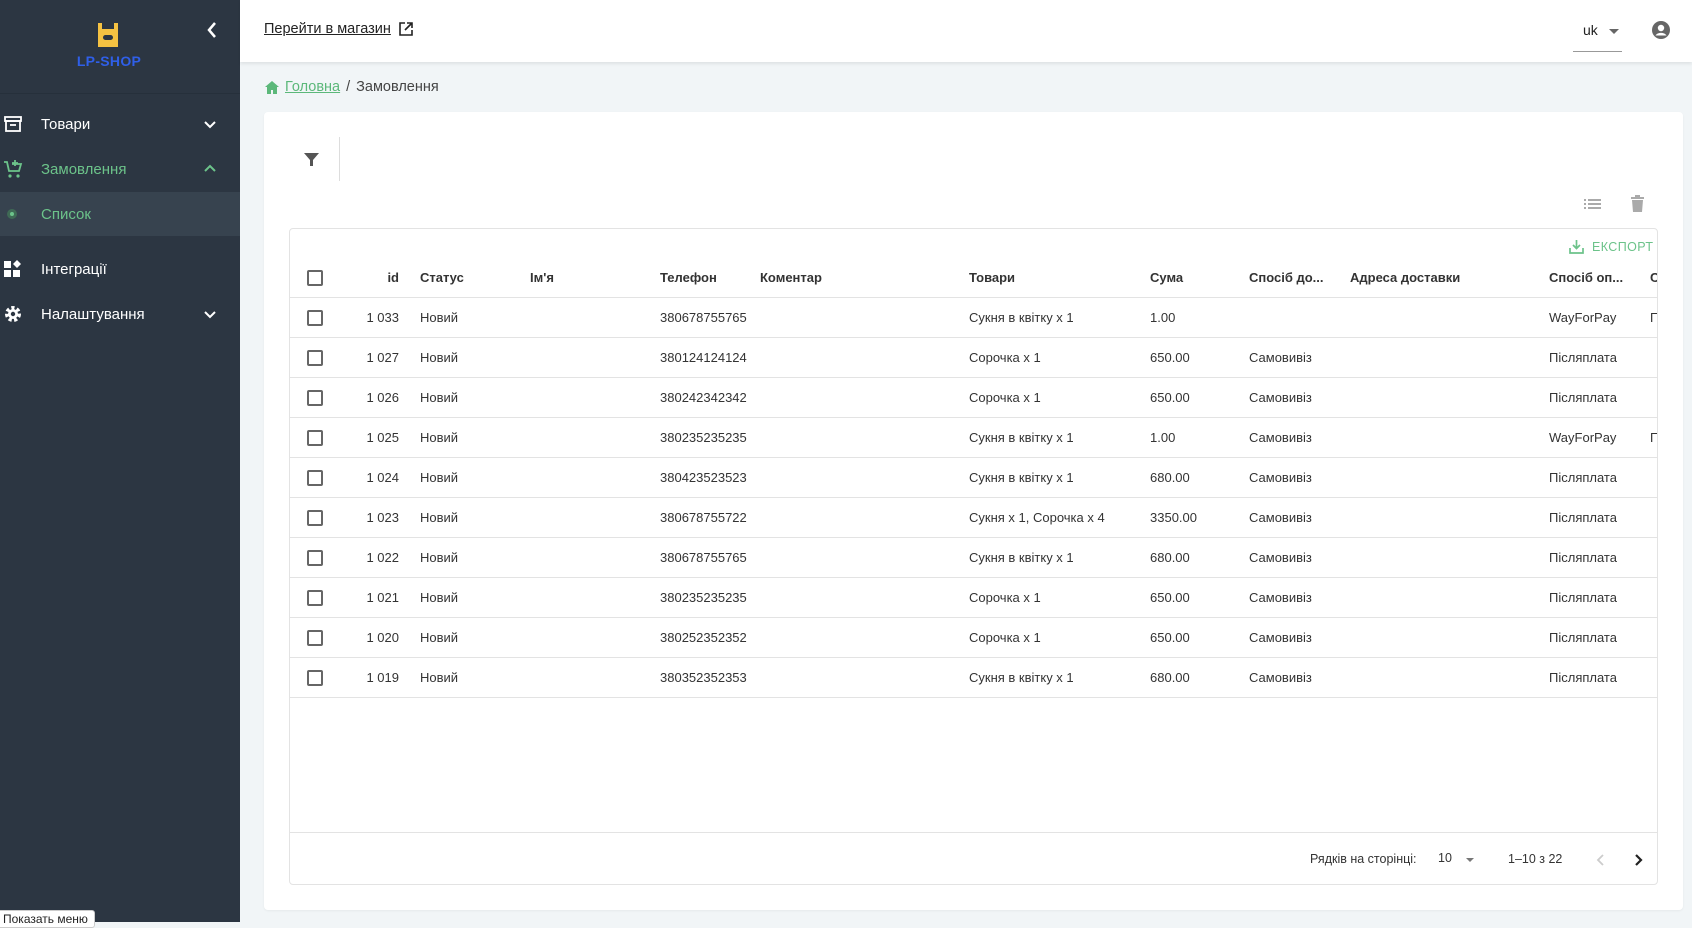  I want to click on column-header-extra: С, so click(1653, 277).